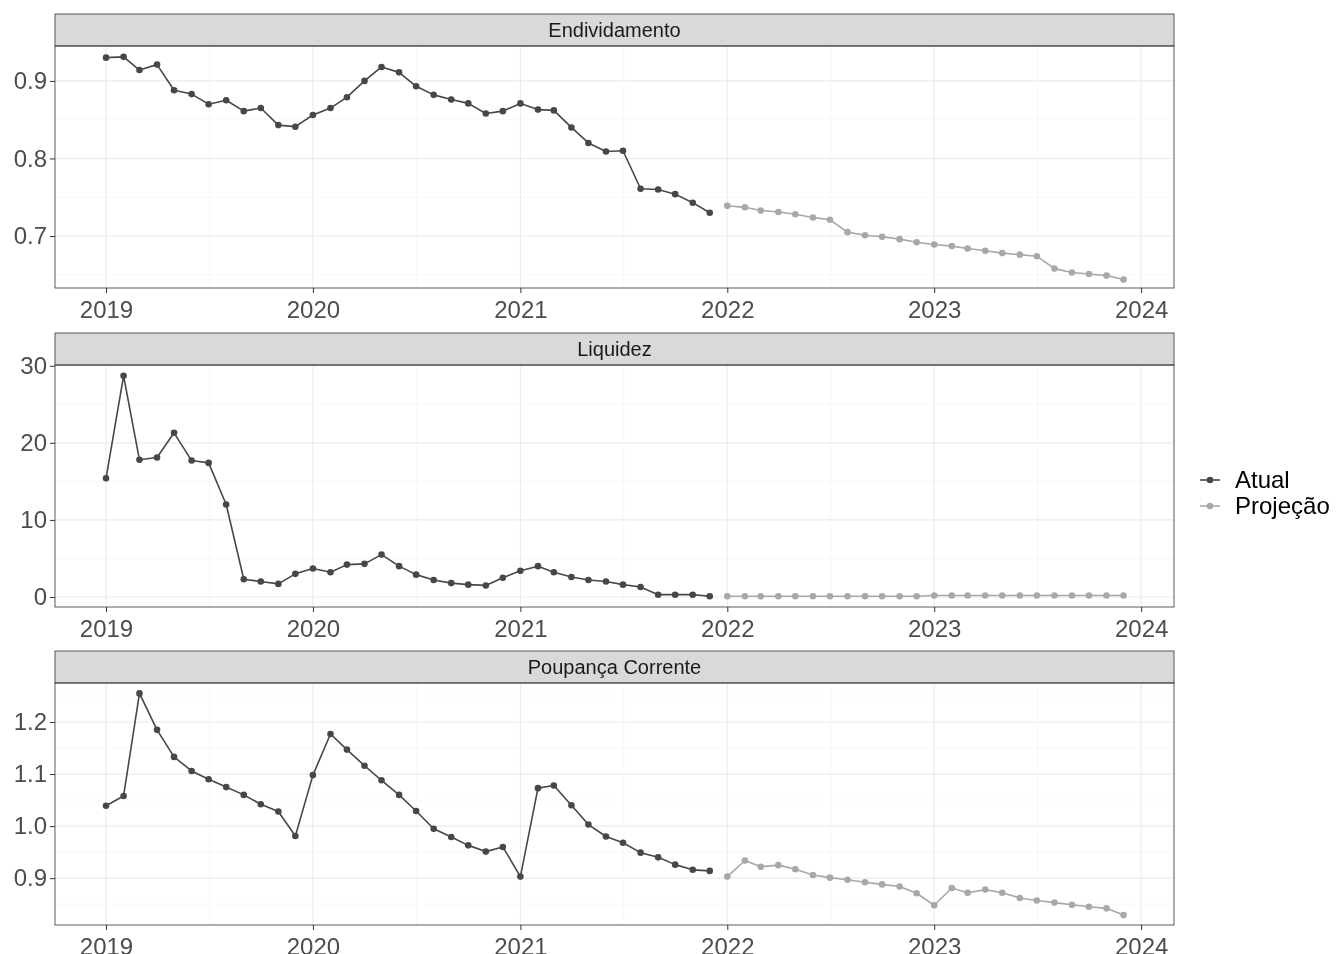  What do you see at coordinates (33, 365) in the screenshot?
I see `y-tick-label: 30` at bounding box center [33, 365].